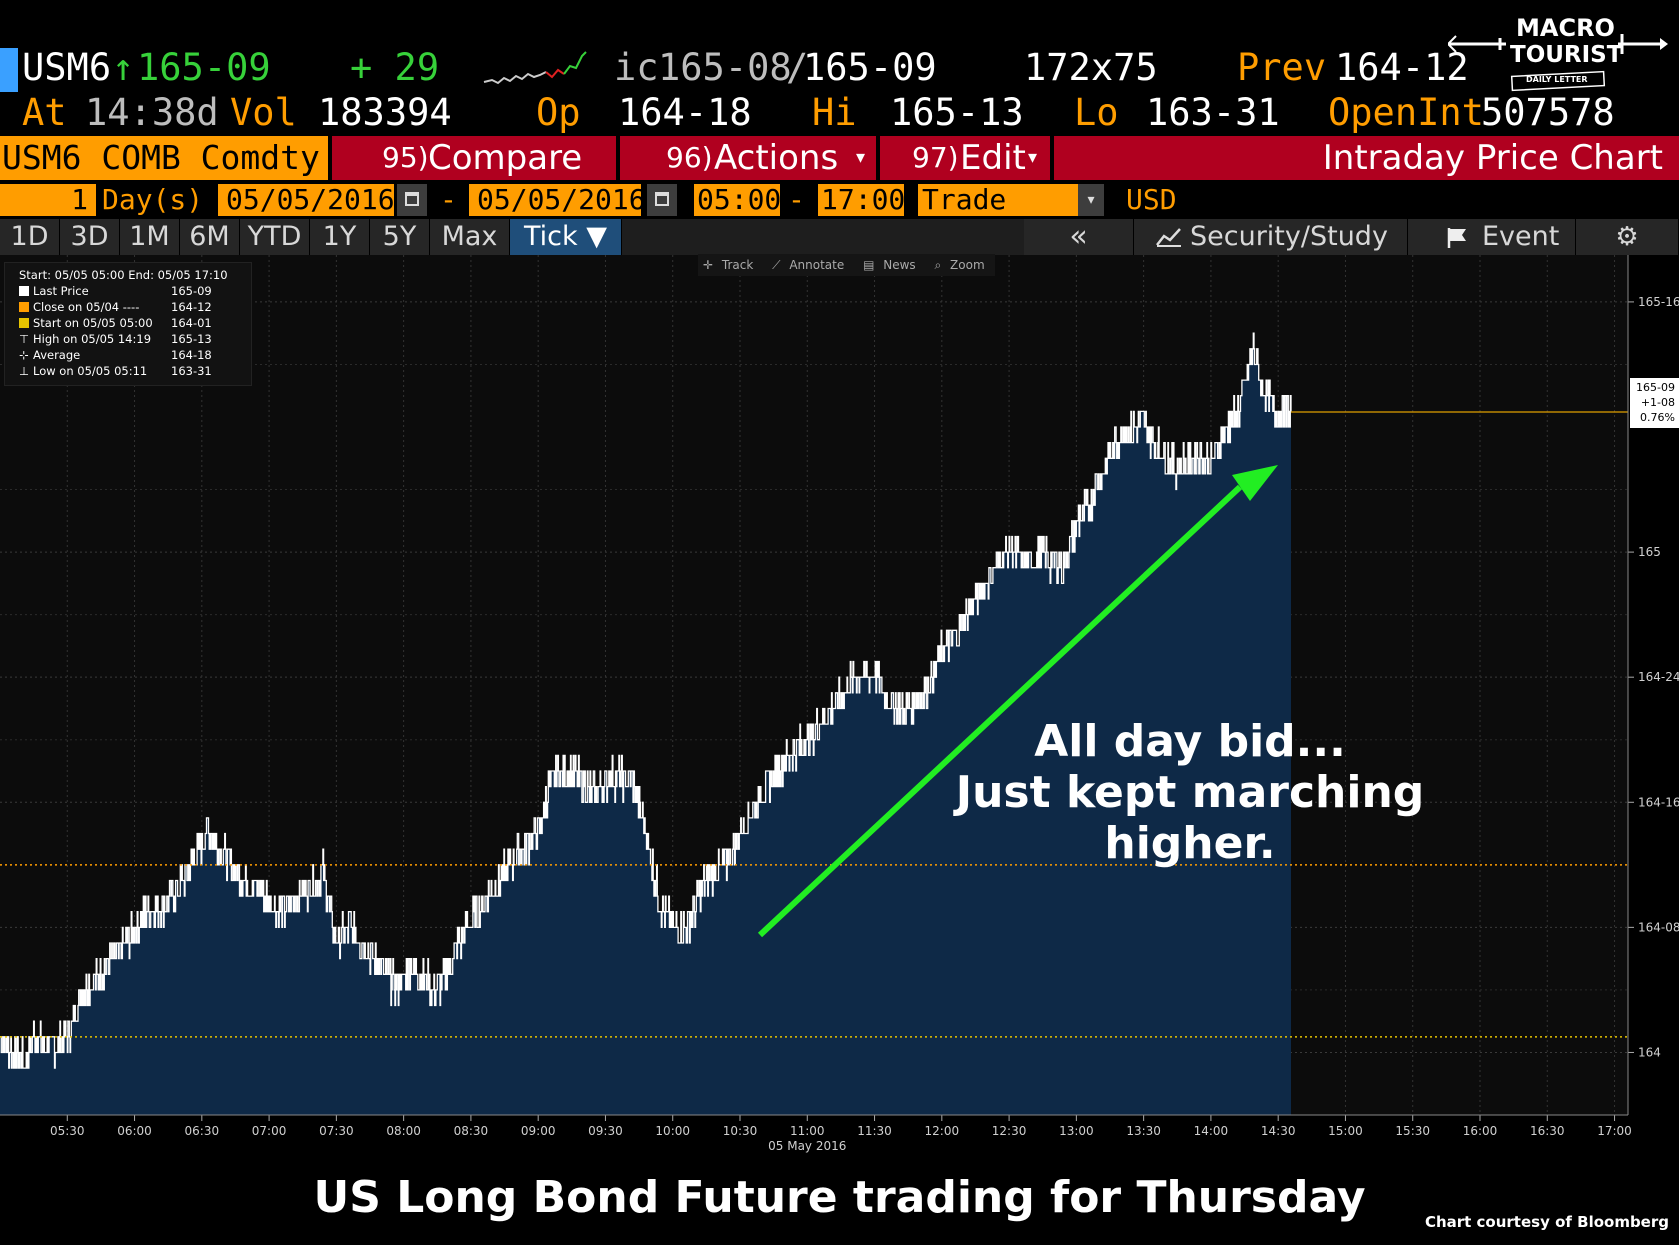  Describe the element at coordinates (839, 1197) in the screenshot. I see `figure-caption: US Long Bond Future trading for Thursday` at that location.